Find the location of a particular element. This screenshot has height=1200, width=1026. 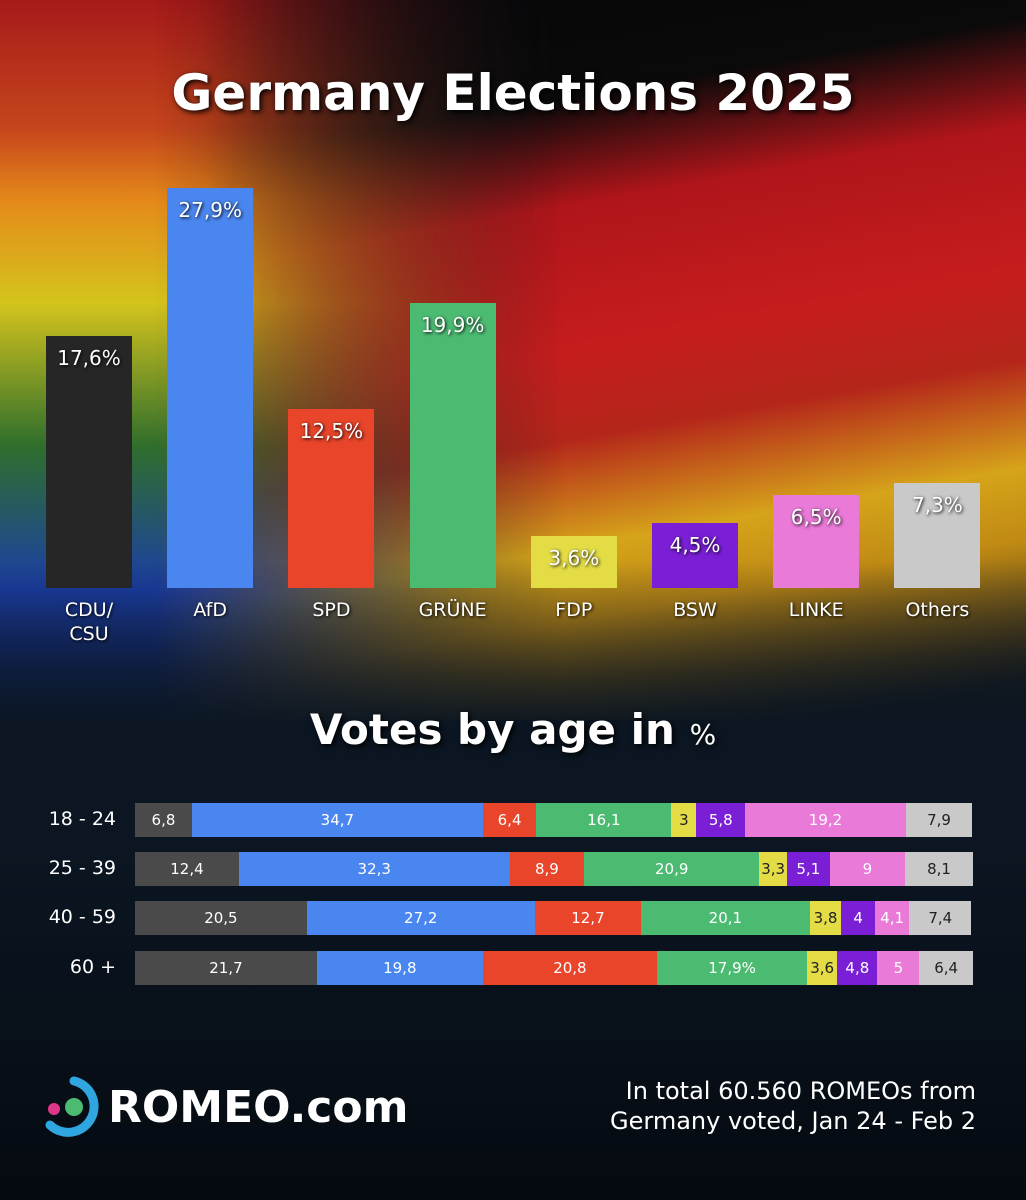

bar-segment: 17,9% is located at coordinates (732, 968).